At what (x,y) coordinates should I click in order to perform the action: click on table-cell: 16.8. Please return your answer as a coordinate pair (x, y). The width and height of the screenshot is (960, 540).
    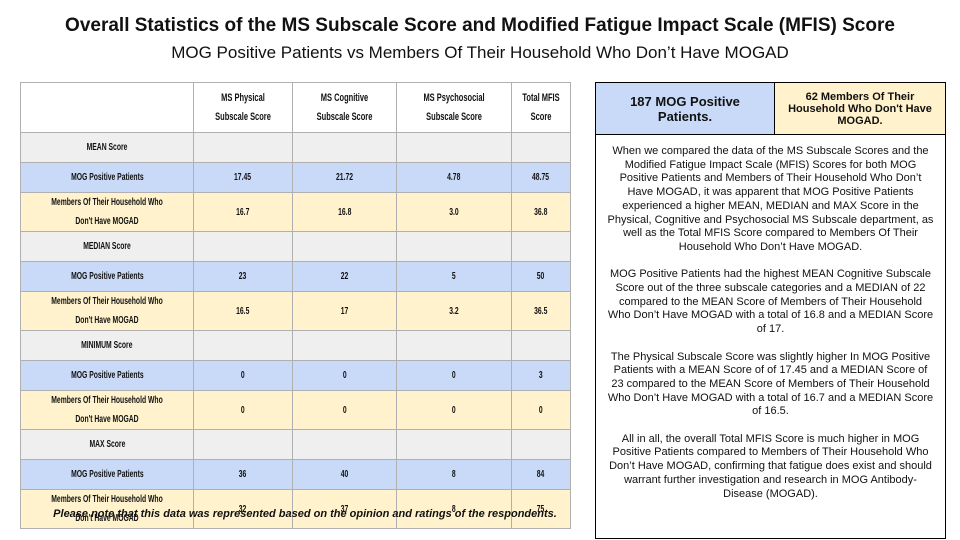
    Looking at the image, I should click on (344, 212).